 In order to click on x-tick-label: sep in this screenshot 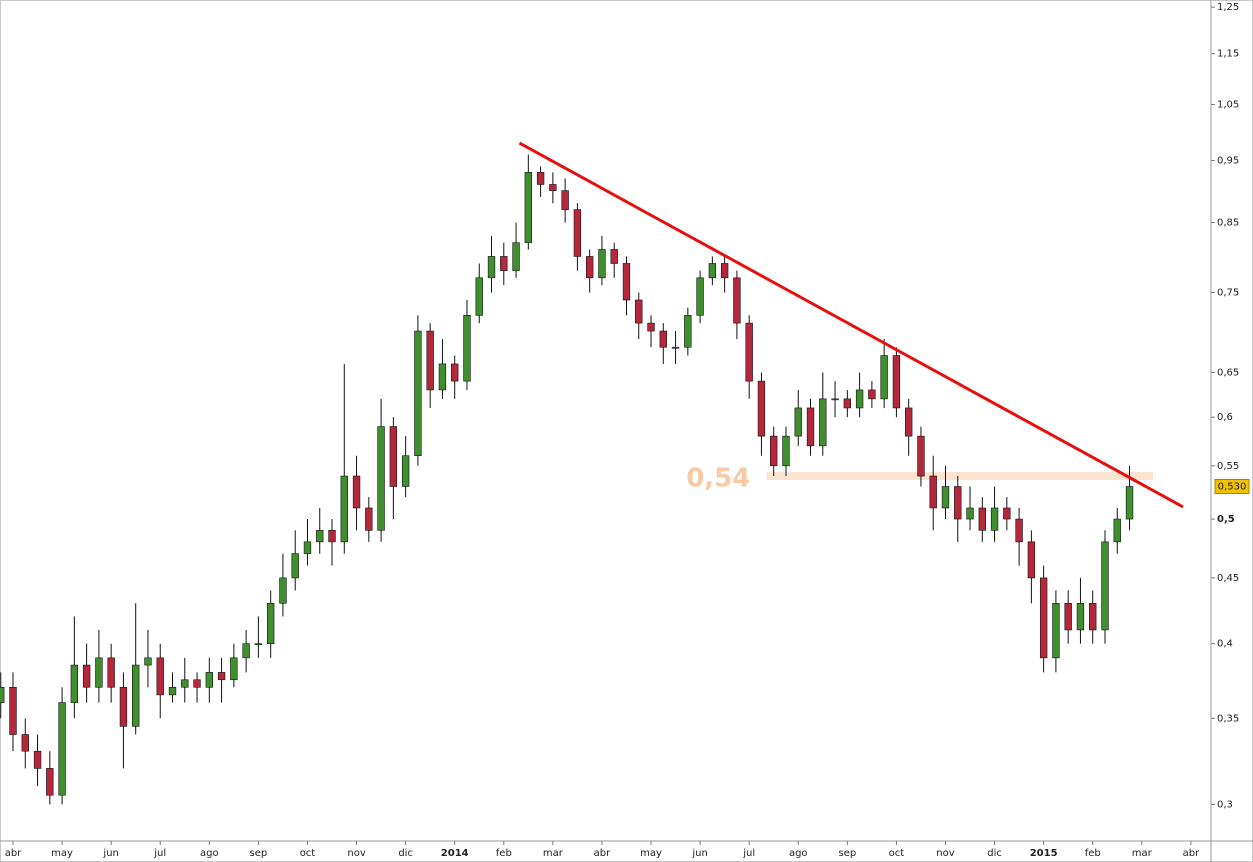, I will do `click(847, 853)`.